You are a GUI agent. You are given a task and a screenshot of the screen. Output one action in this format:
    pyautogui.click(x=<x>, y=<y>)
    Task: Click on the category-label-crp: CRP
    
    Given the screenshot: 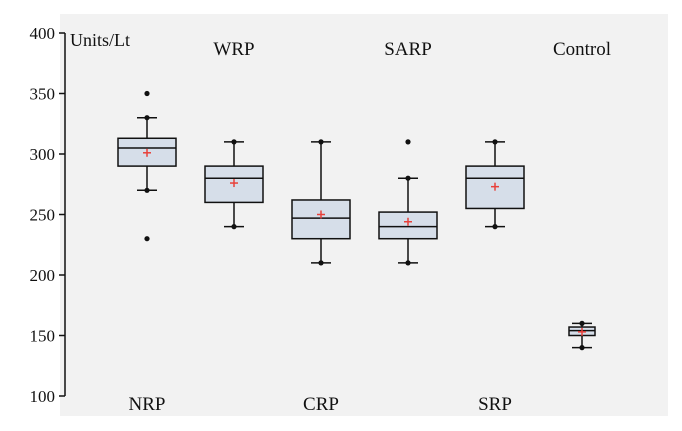 What is the action you would take?
    pyautogui.click(x=321, y=404)
    